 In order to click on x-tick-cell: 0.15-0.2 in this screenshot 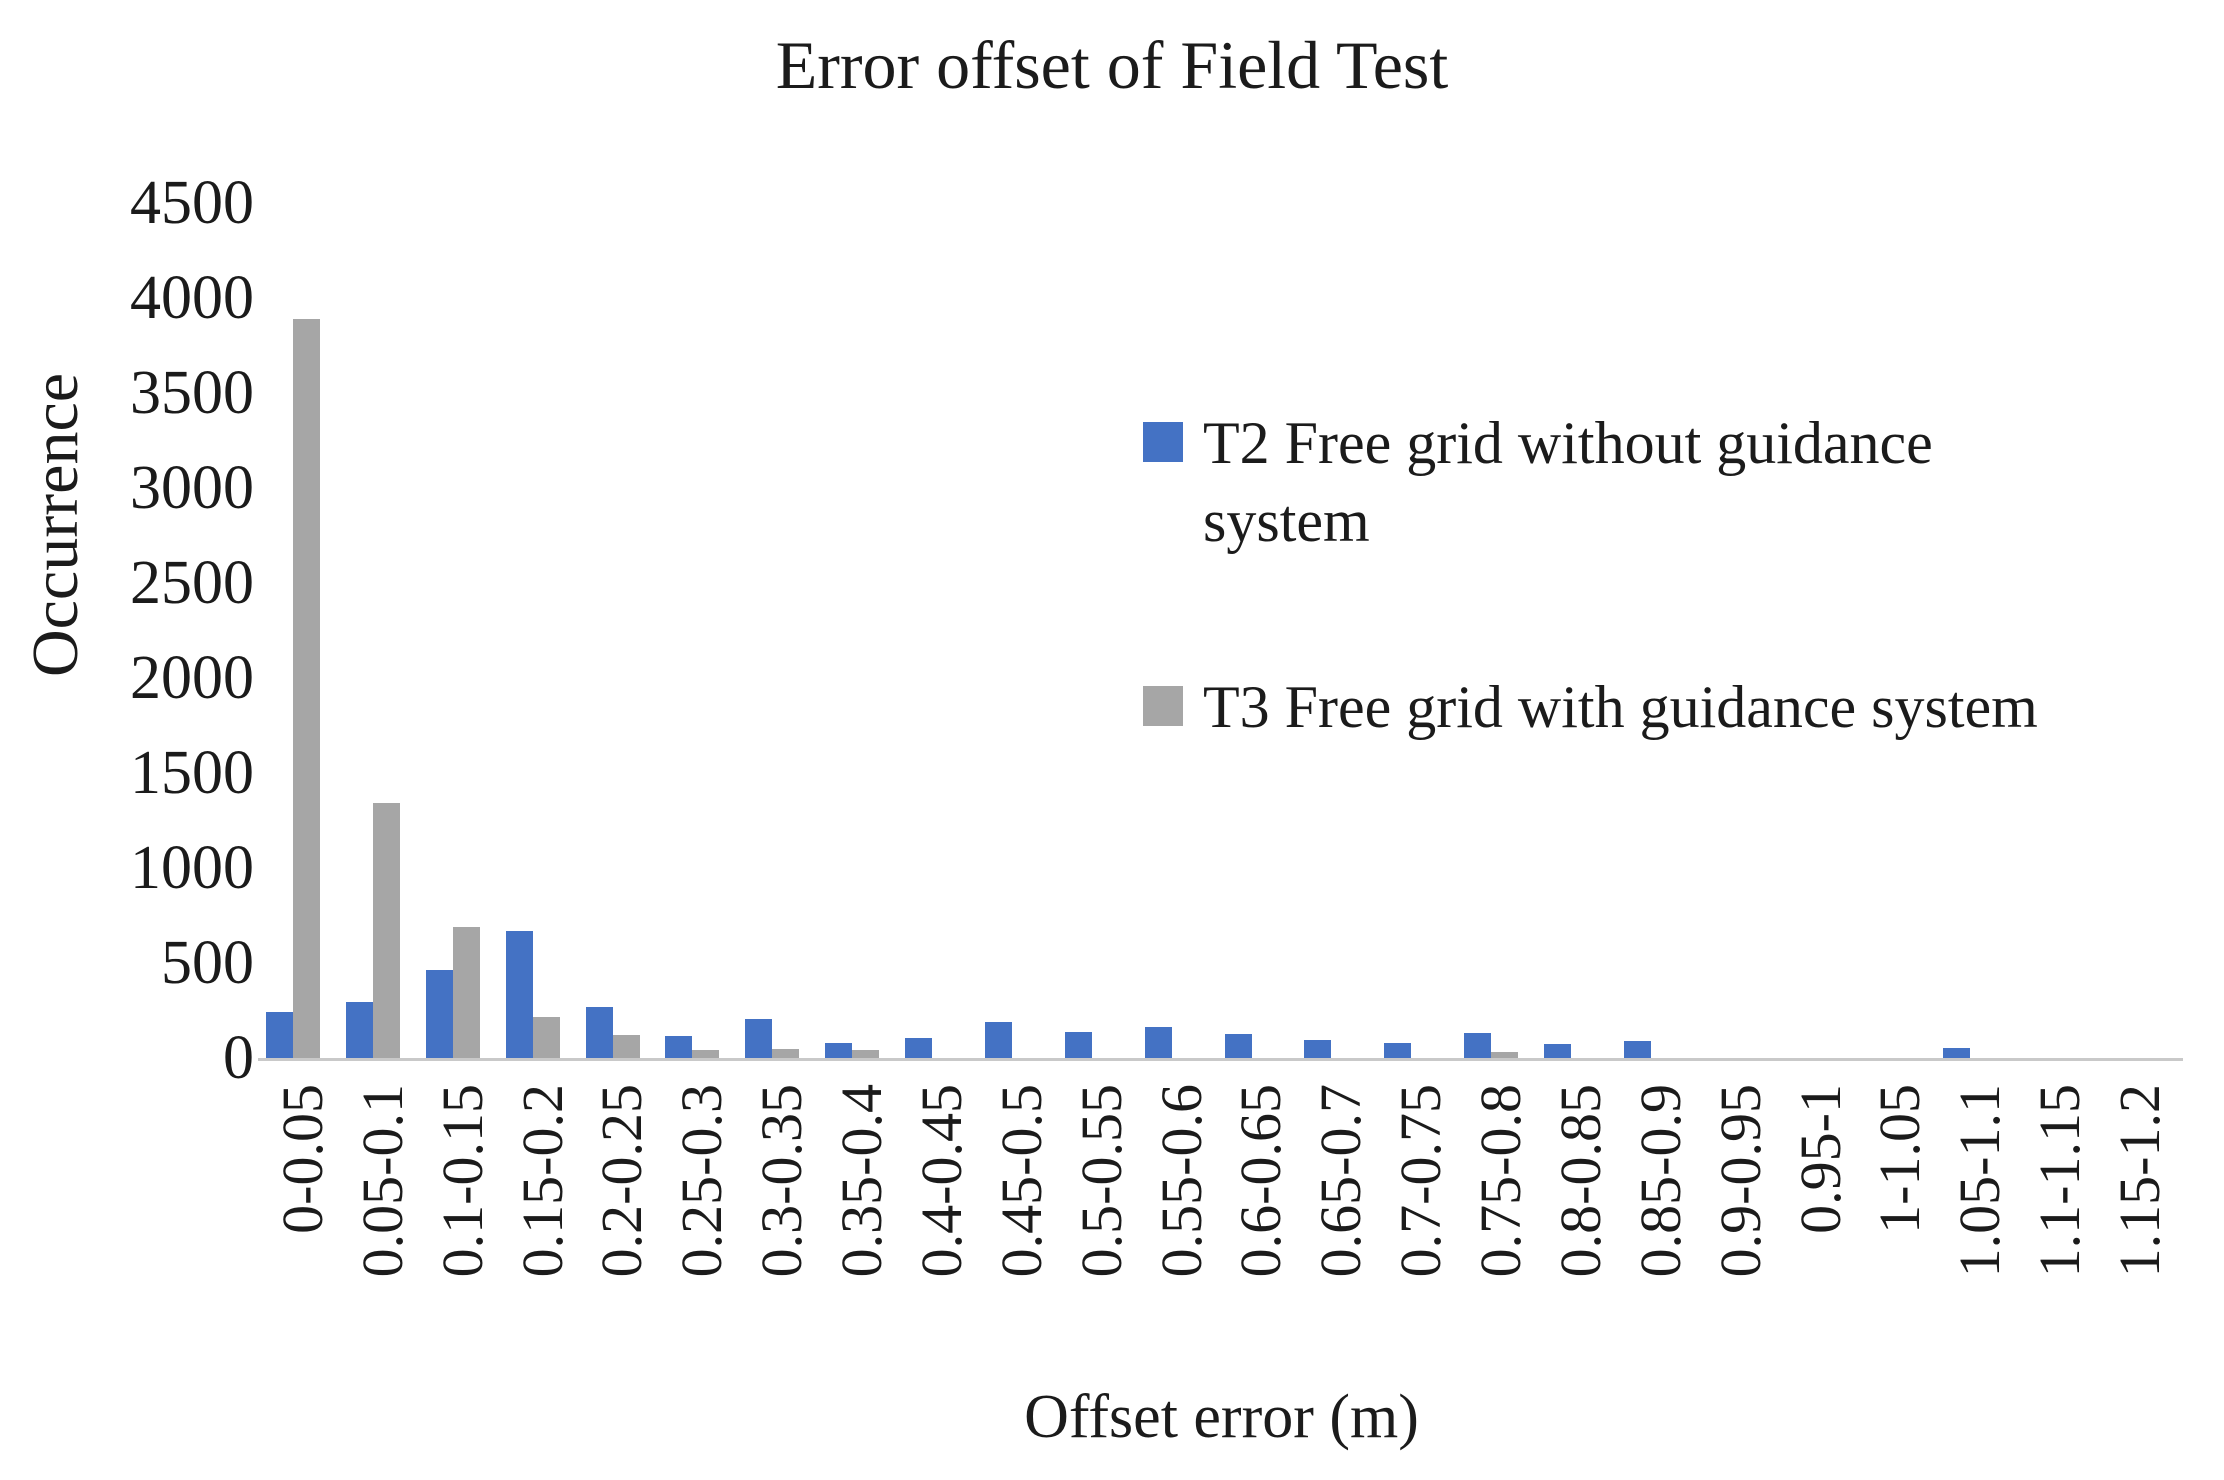, I will do `click(543, 1180)`.